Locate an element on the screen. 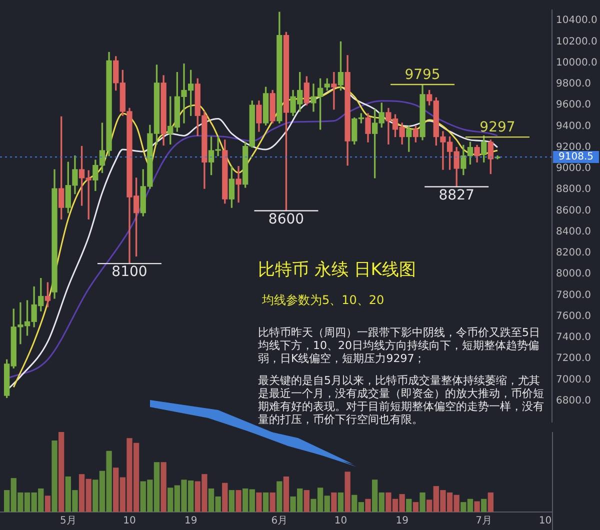  annotation: 最关键的是自5月以来，比特币成交量整体持续萎缩，尤其是最近一个月，没有成交量（即资金）的放大推动，币价短期难有好的表现。对于目前短期整体偏空的走势一样，没有量的打压，币价下行空间也有限。 is located at coordinates (401, 400).